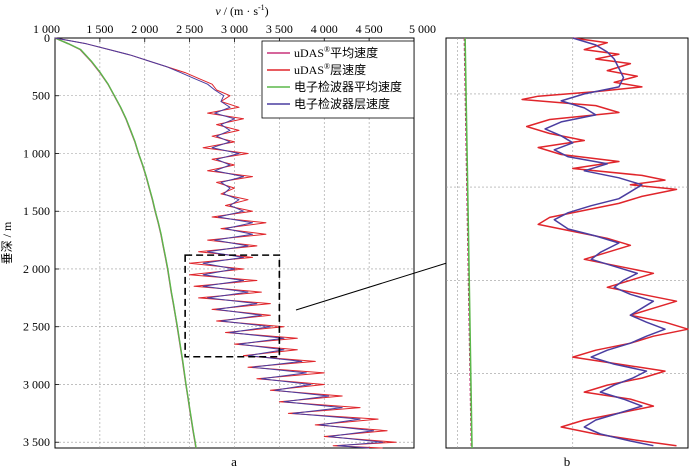 Image resolution: width=700 pixels, height=472 pixels. I want to click on x-tick-label: 4 500, so click(369, 29).